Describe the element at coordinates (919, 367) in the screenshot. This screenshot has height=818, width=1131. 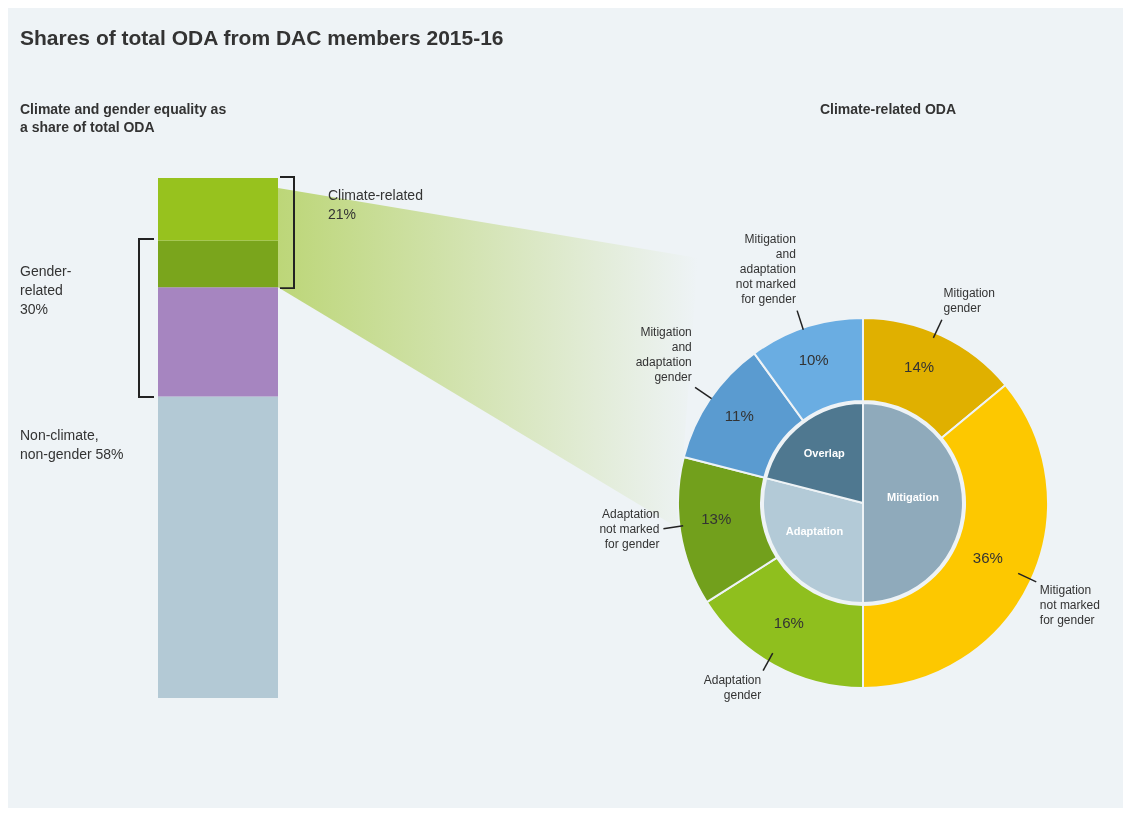
I see `data-label: 14%` at that location.